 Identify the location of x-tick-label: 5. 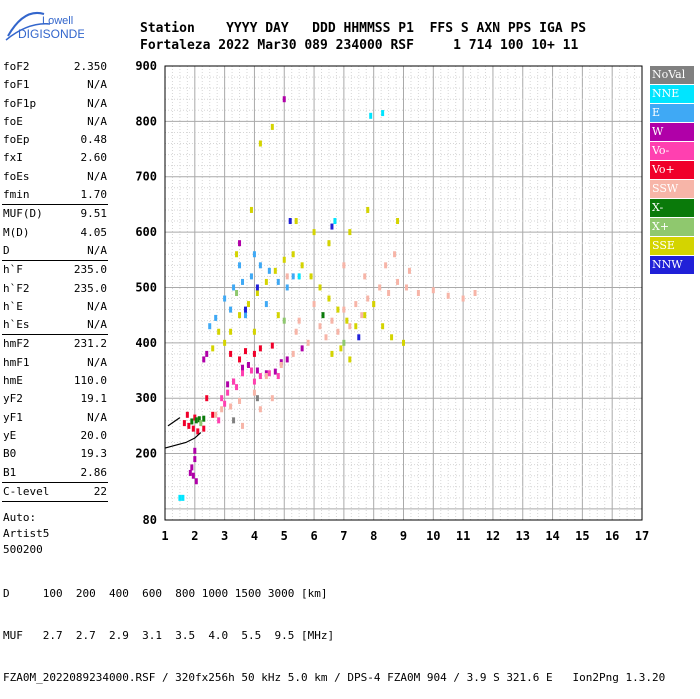
(284, 536).